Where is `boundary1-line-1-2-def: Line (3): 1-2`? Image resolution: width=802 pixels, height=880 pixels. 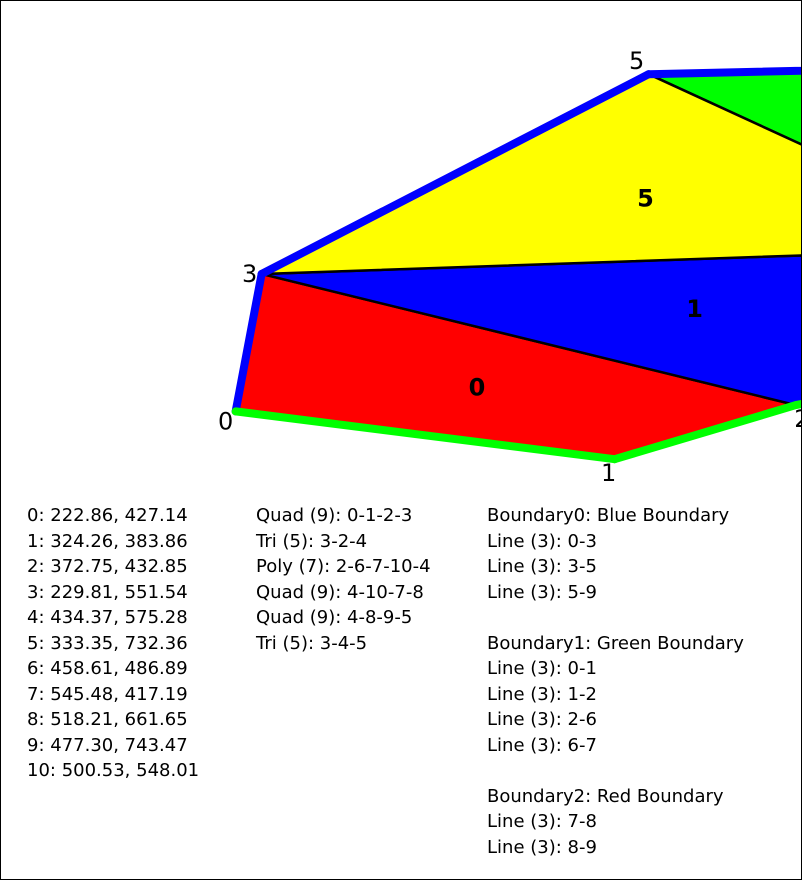
boundary1-line-1-2-def: Line (3): 1-2 is located at coordinates (542, 694).